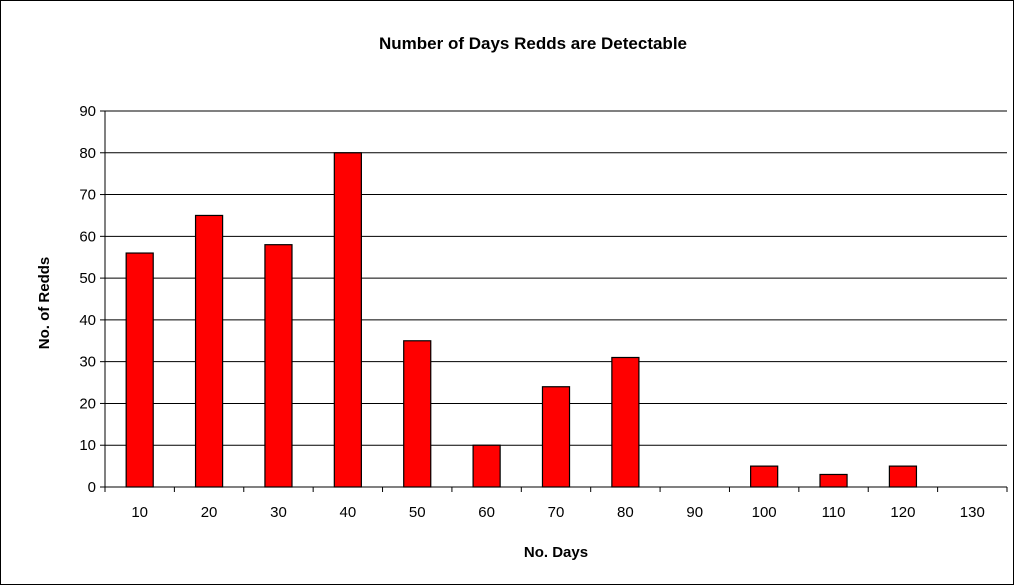  What do you see at coordinates (87, 403) in the screenshot?
I see `y-tick-label: 20` at bounding box center [87, 403].